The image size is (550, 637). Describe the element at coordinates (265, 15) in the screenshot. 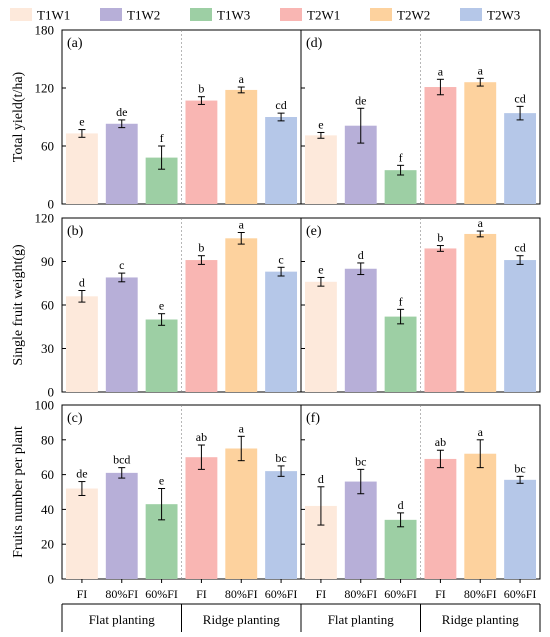

I see `legend: T1W1 T1W2 T1W3 T2W1 T2W2 T2W3` at that location.